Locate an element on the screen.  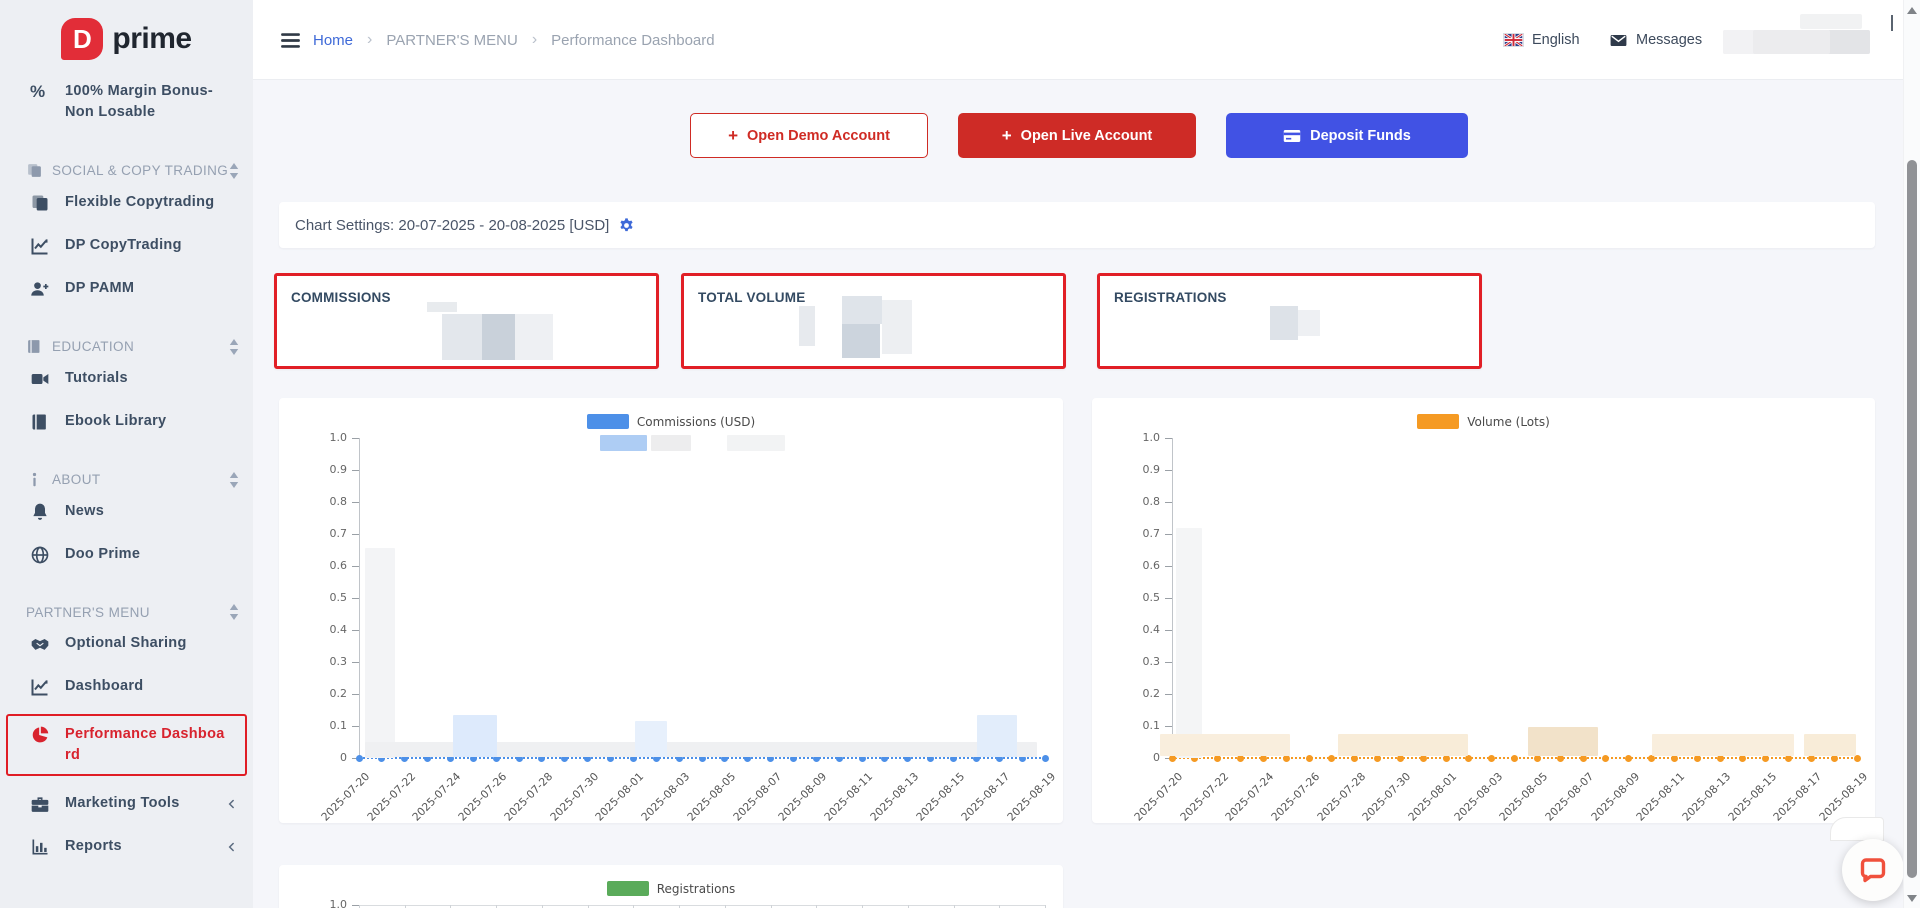
sidebar-item-doo-prime: Doo Prime is located at coordinates (126, 554).